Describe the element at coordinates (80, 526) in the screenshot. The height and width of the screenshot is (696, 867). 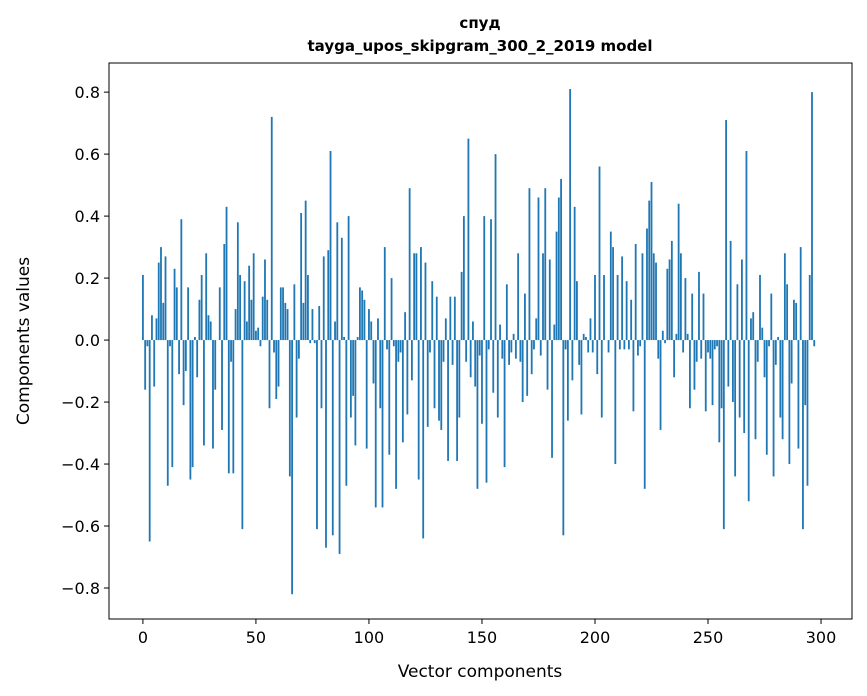
I see `y-tick-label: −0.6` at that location.